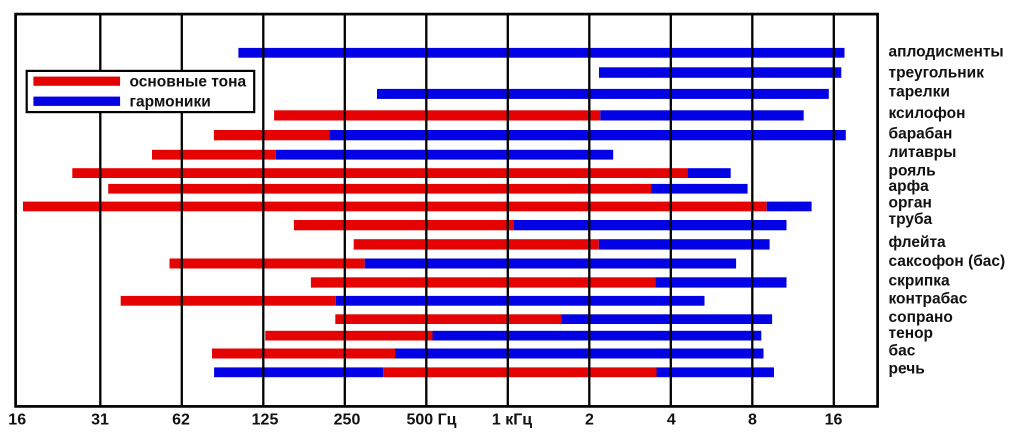  I want to click on svg-text: литавры, so click(923, 152).